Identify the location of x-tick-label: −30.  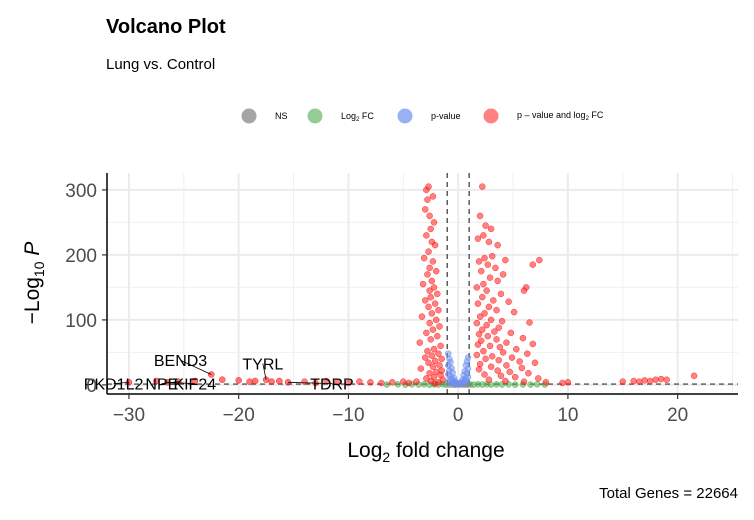
(129, 415).